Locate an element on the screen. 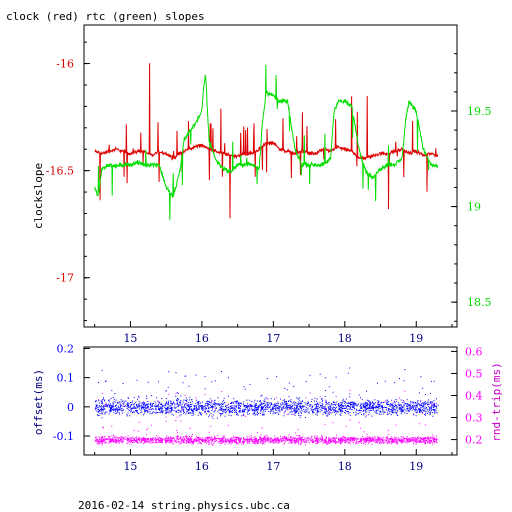  top-left-y-tick-label: -16.5 is located at coordinates (60, 171).